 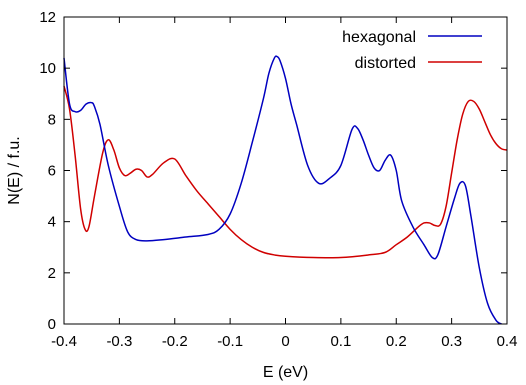 I want to click on y-tick-label: 4, so click(x=52, y=222).